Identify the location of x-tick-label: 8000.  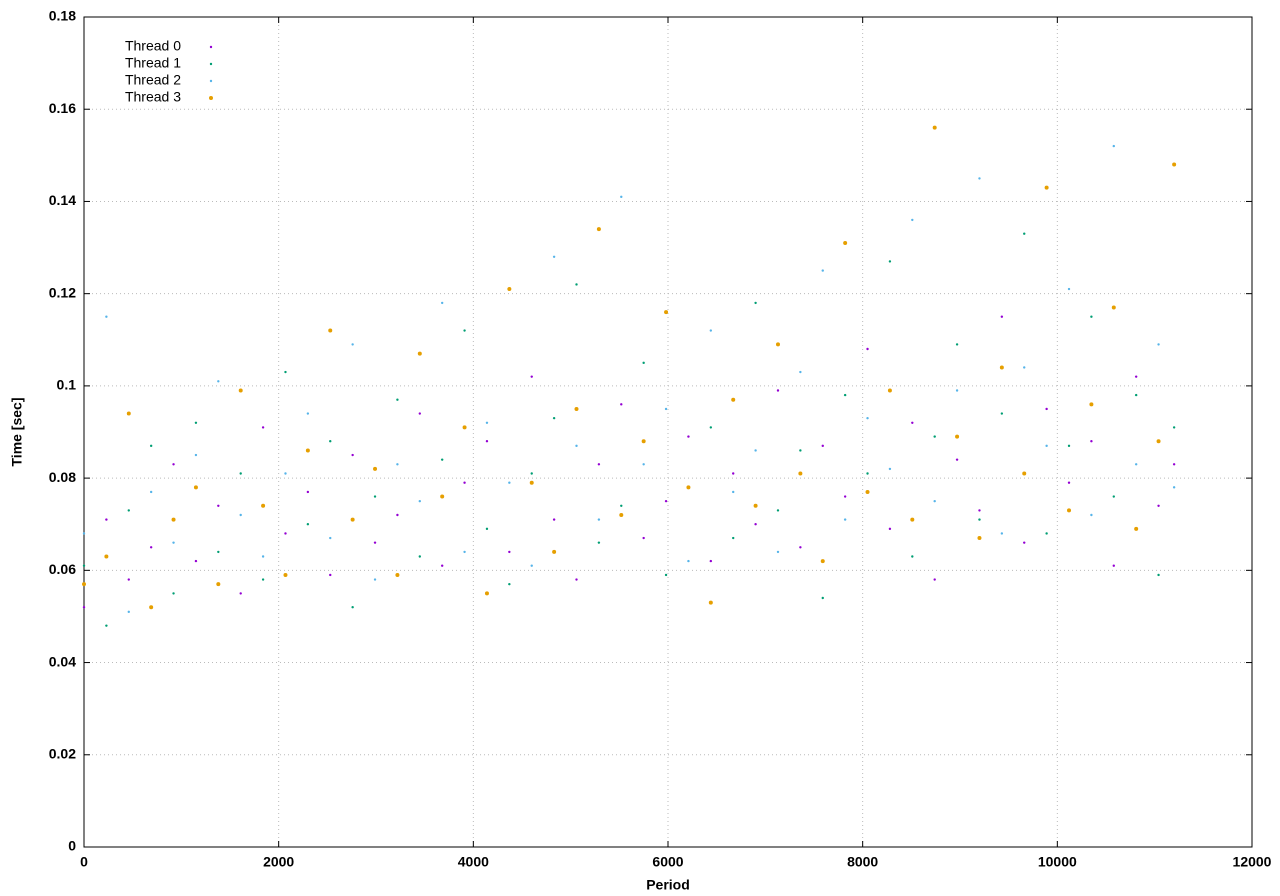
(862, 862).